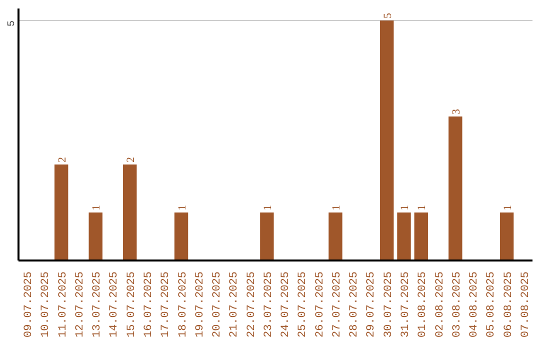  Describe the element at coordinates (474, 304) in the screenshot. I see `x-tick-label: 04.08.2025` at that location.